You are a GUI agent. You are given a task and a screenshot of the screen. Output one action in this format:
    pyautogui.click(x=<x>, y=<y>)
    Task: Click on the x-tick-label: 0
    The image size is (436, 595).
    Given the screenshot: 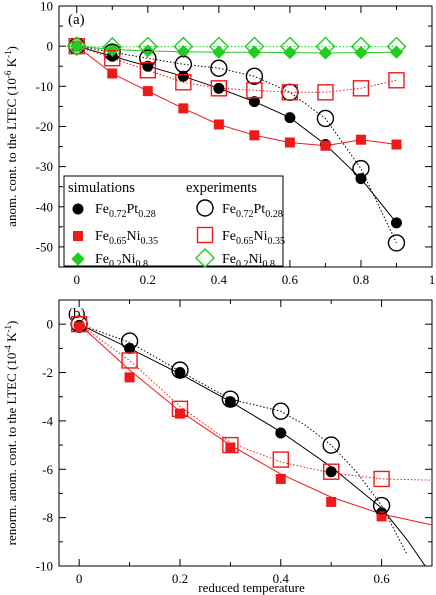 What is the action you would take?
    pyautogui.click(x=79, y=578)
    